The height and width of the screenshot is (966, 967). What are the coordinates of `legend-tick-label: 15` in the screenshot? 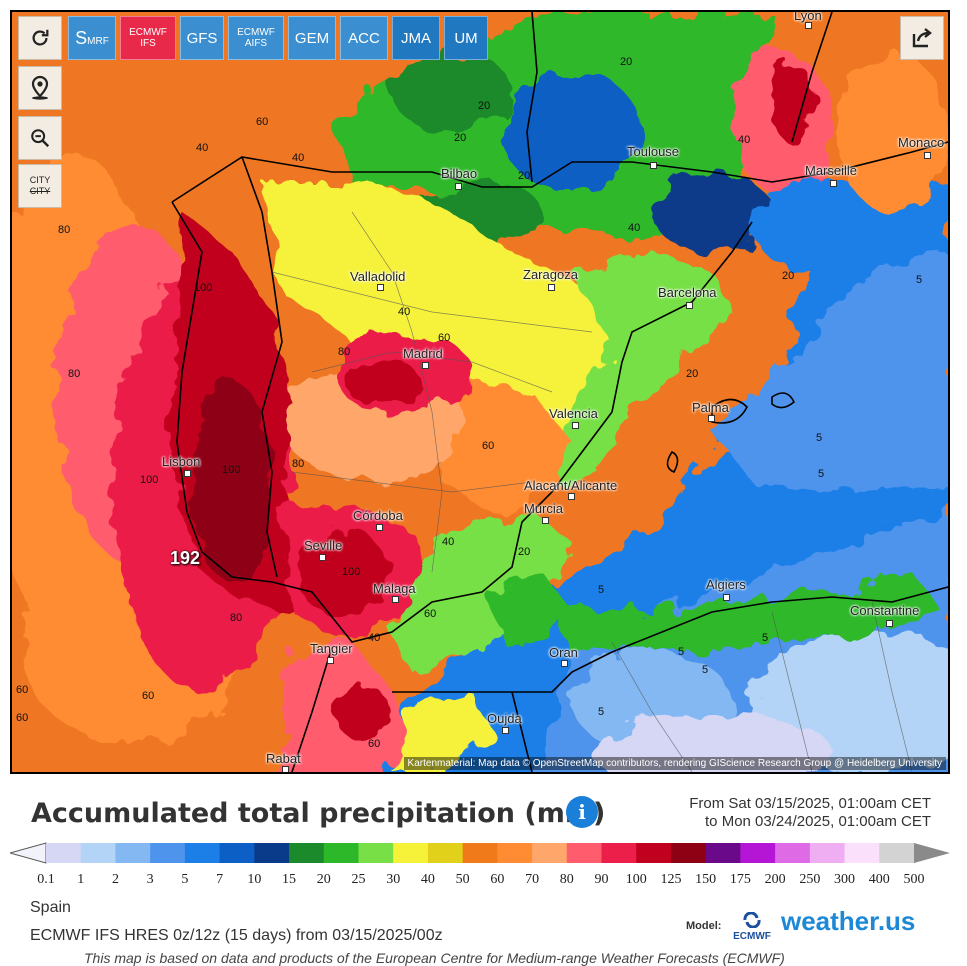 It's located at (289, 879).